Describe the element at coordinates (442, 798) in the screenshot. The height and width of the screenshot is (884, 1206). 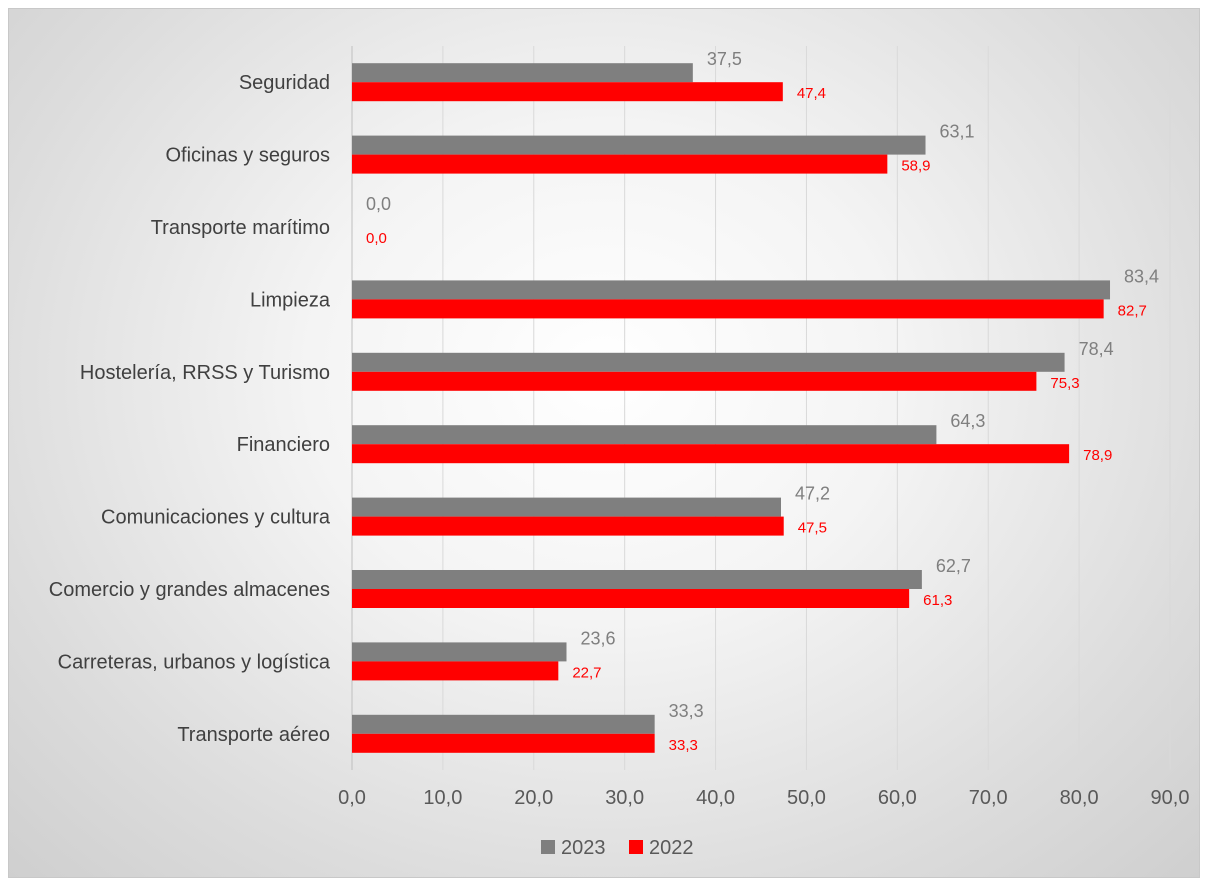
I see `x-tick-label: 10,0` at that location.